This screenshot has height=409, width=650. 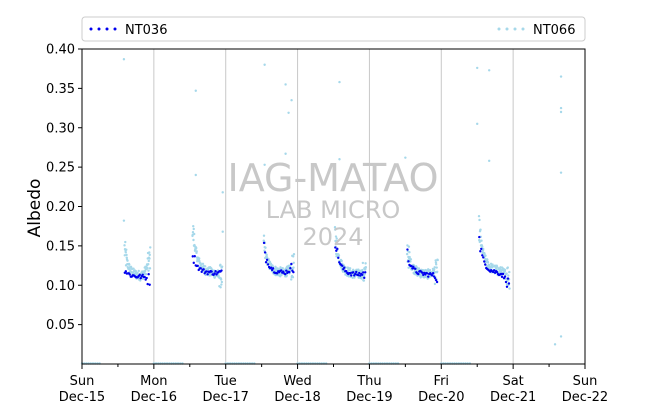 What do you see at coordinates (60, 50) in the screenshot?
I see `y-tick-label: 0.40` at bounding box center [60, 50].